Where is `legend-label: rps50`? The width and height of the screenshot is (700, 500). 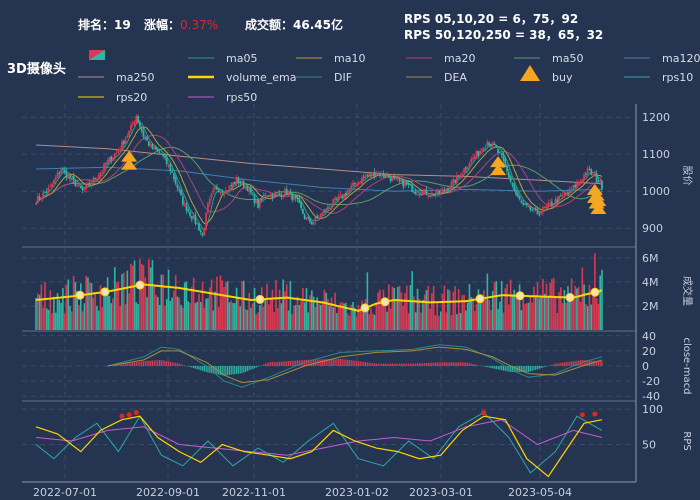 legend-label: rps50 is located at coordinates (241, 97).